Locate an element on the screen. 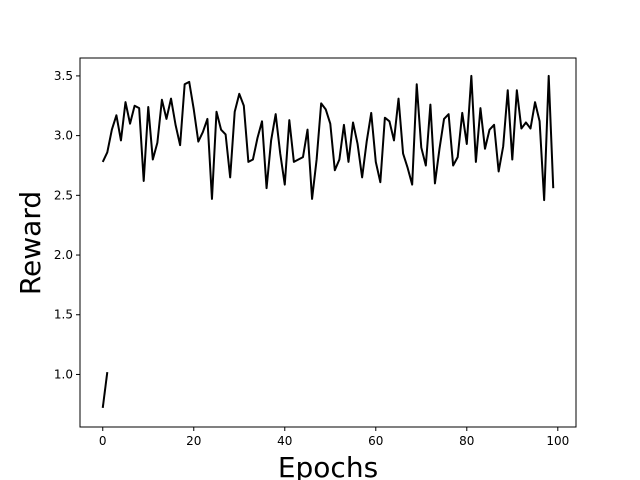  x-tick-label: 60 is located at coordinates (375, 441).